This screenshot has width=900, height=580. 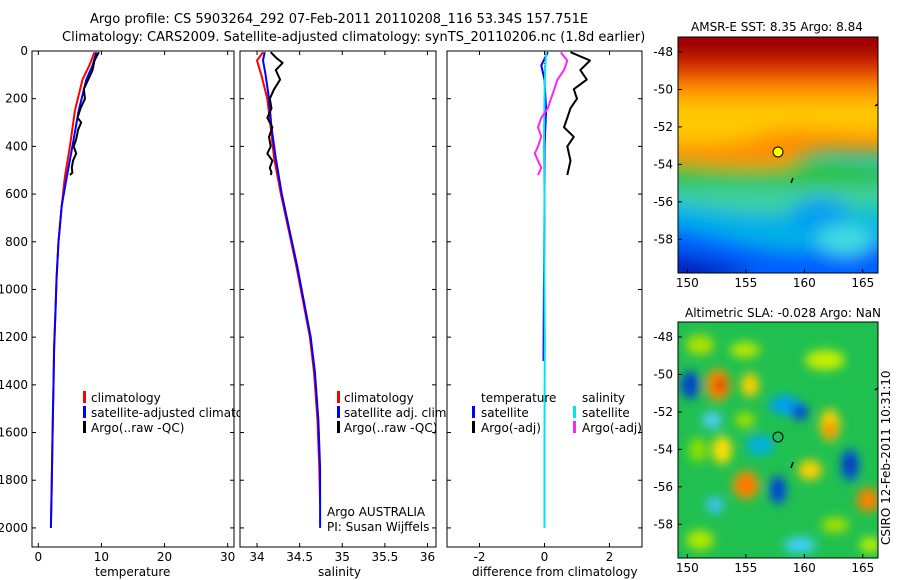 What do you see at coordinates (480, 557) in the screenshot?
I see `xtick-label: -2` at bounding box center [480, 557].